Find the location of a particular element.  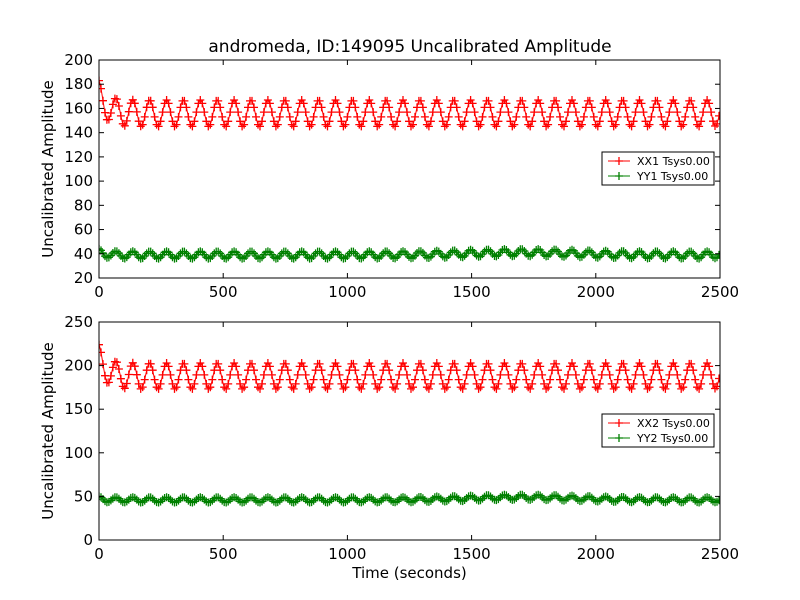

series-xx1 is located at coordinates (409, 103).